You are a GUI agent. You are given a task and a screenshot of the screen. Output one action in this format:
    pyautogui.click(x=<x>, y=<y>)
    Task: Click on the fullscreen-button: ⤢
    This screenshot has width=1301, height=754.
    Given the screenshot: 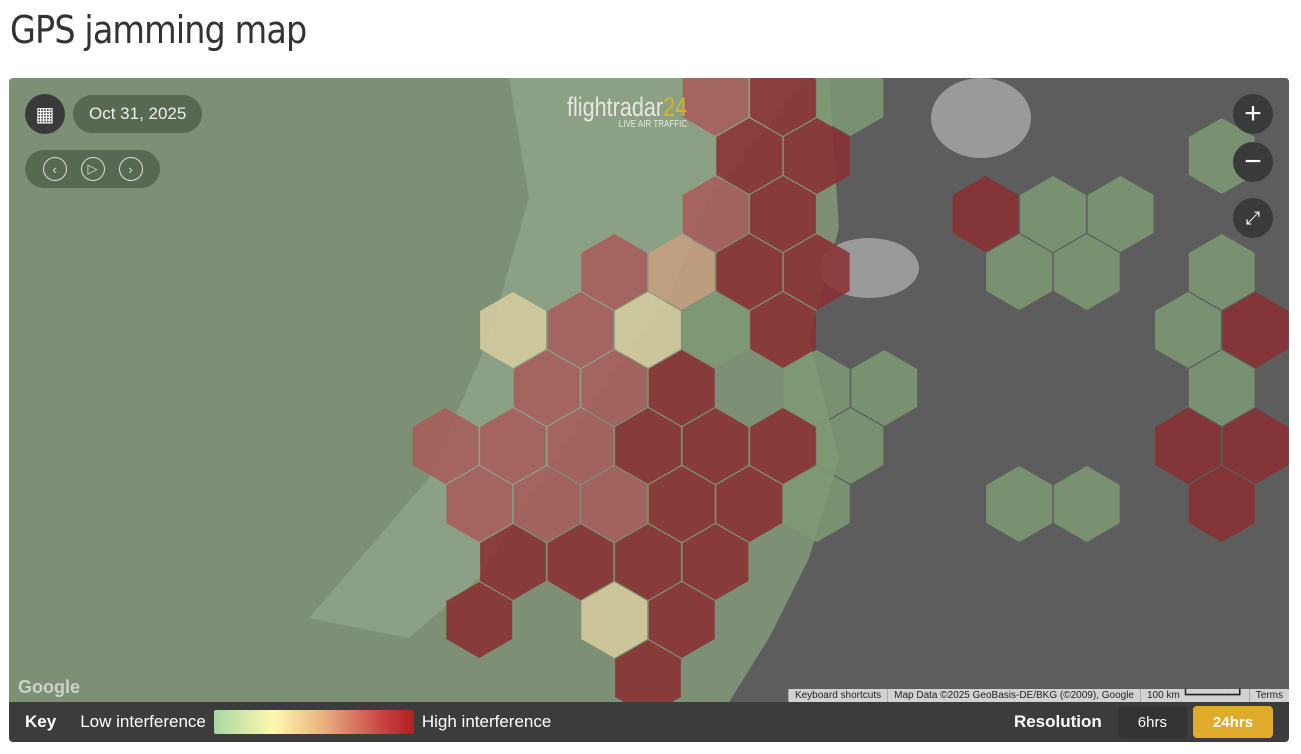 What is the action you would take?
    pyautogui.click(x=1253, y=218)
    